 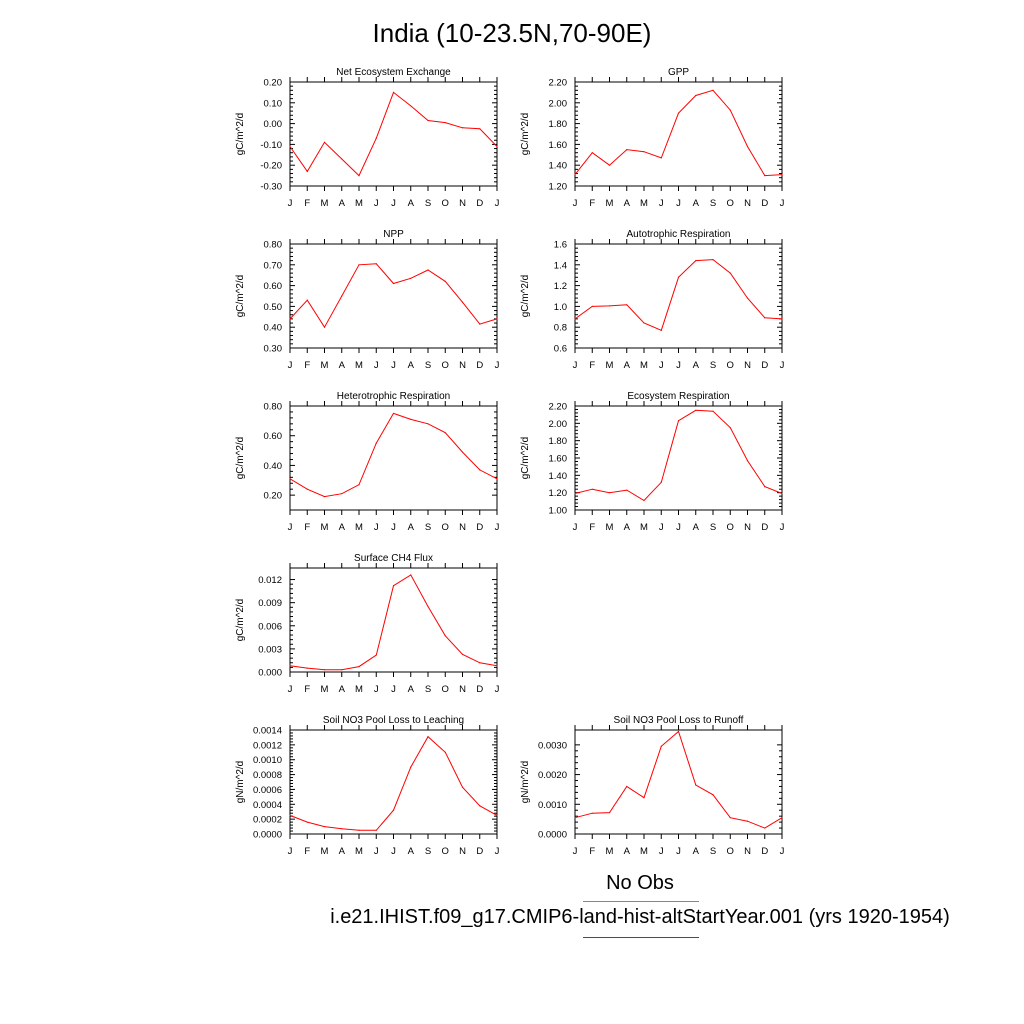 What do you see at coordinates (393, 396) in the screenshot?
I see `panel-title: Heterotrophic Respiration` at bounding box center [393, 396].